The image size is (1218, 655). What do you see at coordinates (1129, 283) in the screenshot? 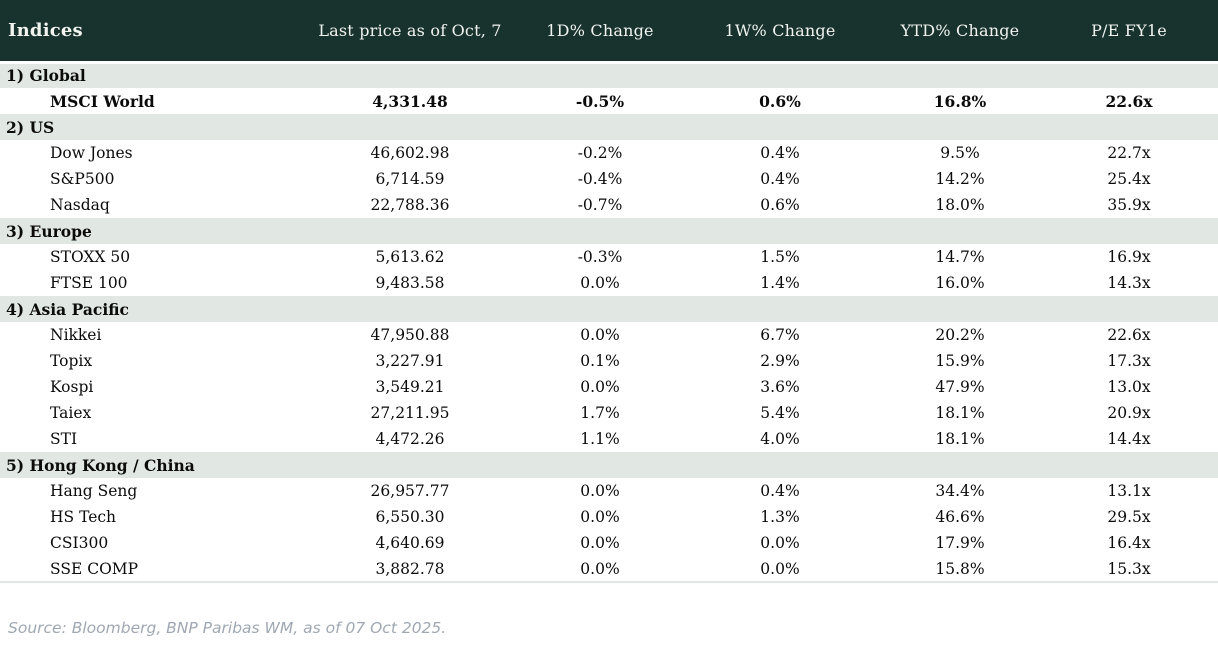
I see `pe-fy1e: 14.3x` at bounding box center [1129, 283].